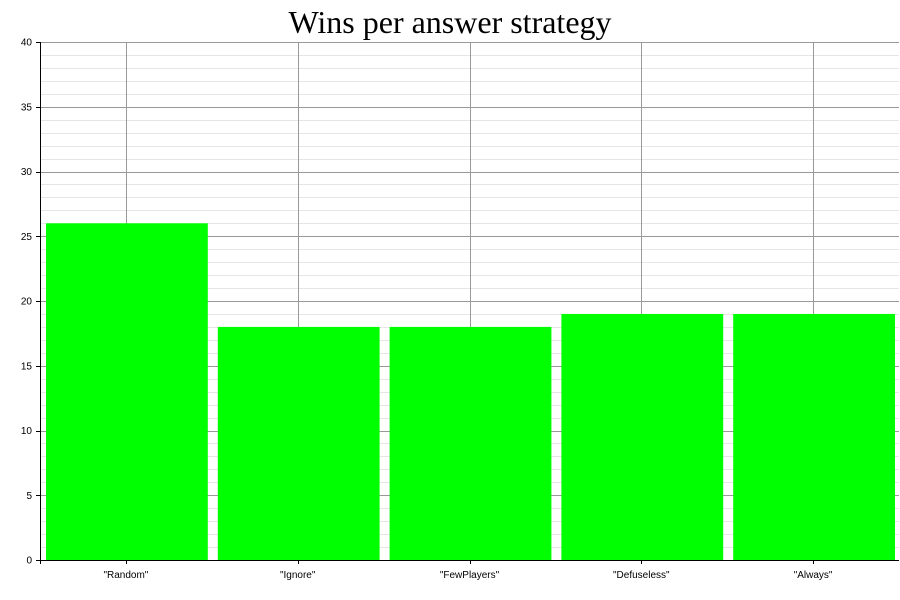  What do you see at coordinates (29, 496) in the screenshot?
I see `y-tick-label: 5` at bounding box center [29, 496].